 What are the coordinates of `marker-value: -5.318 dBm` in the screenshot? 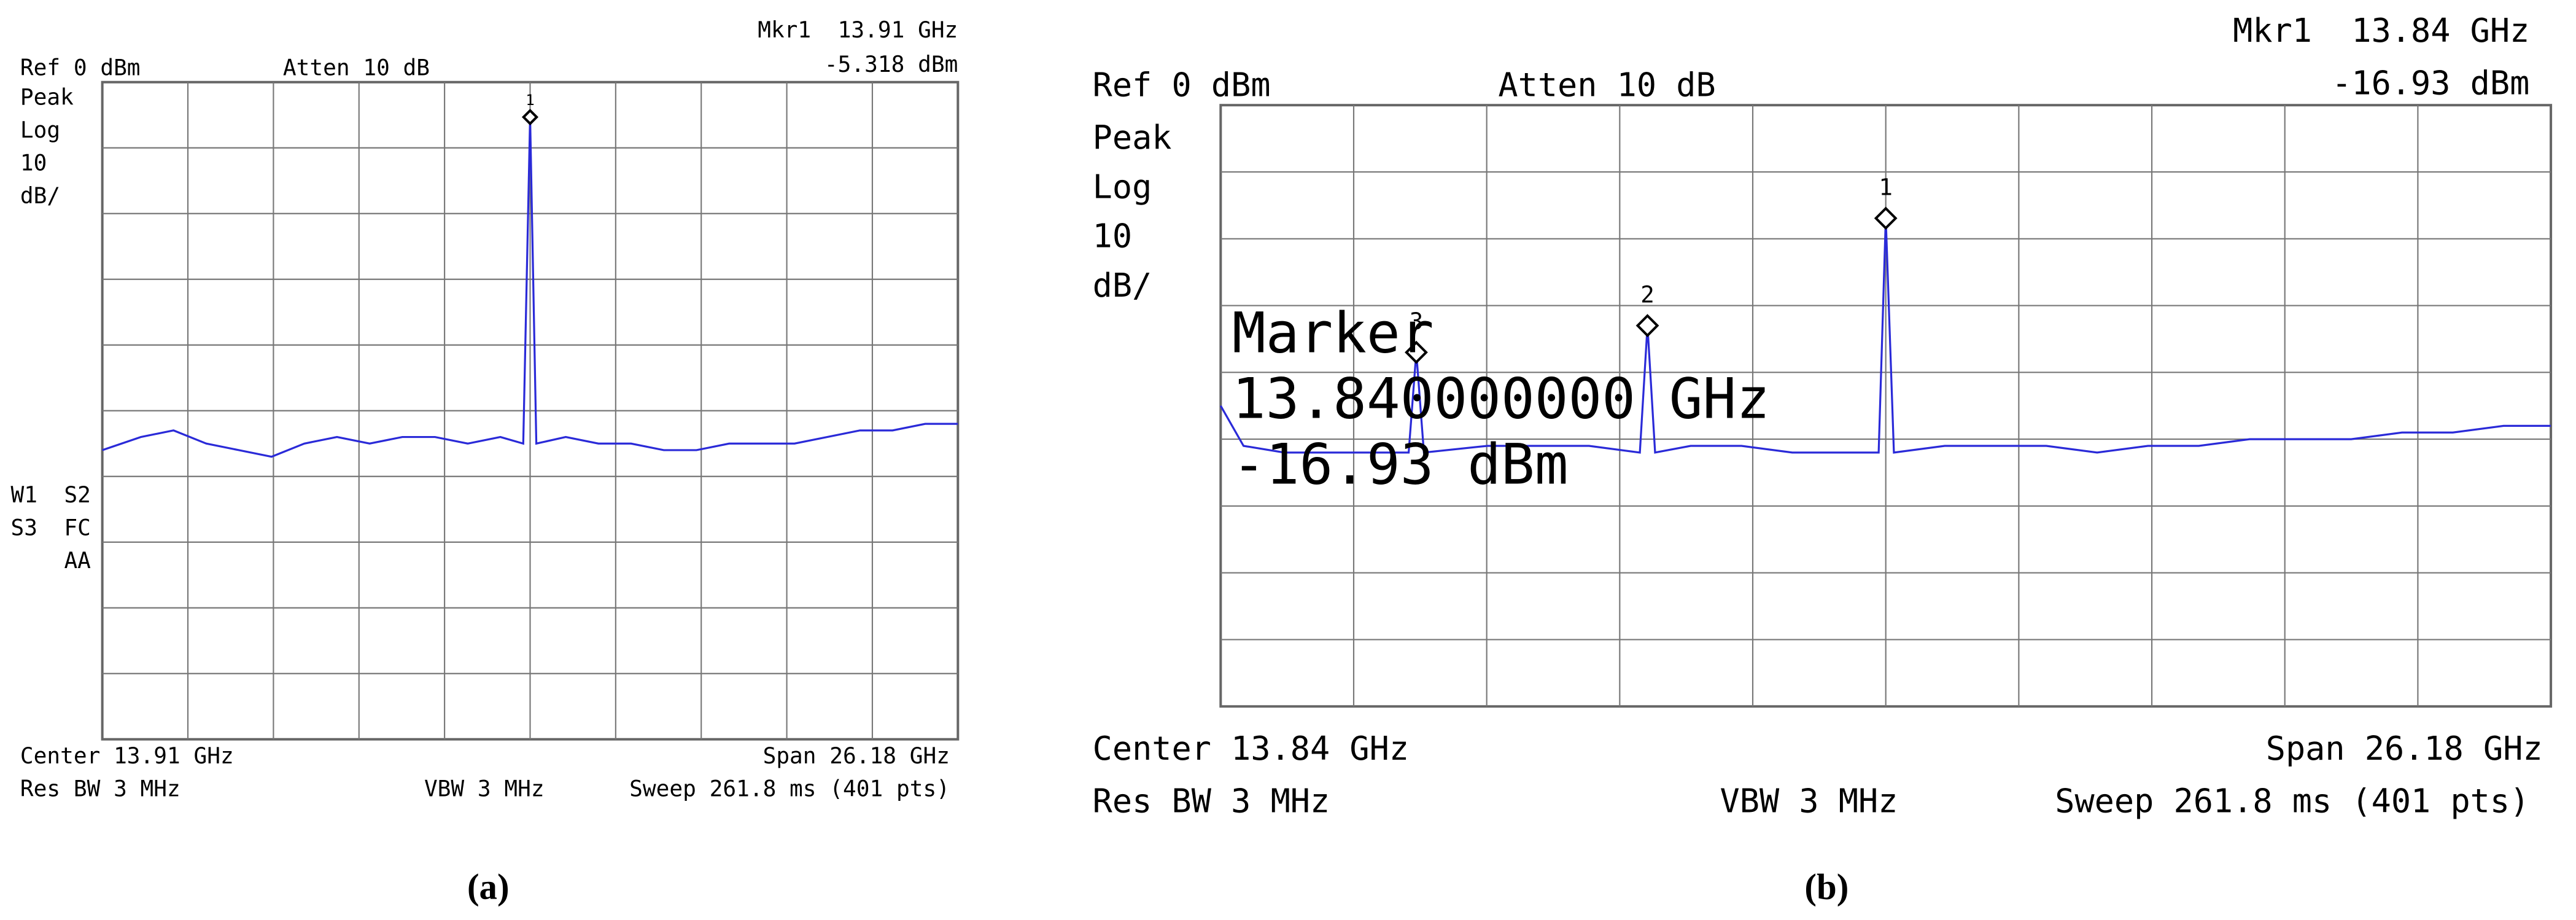 It's located at (891, 64).